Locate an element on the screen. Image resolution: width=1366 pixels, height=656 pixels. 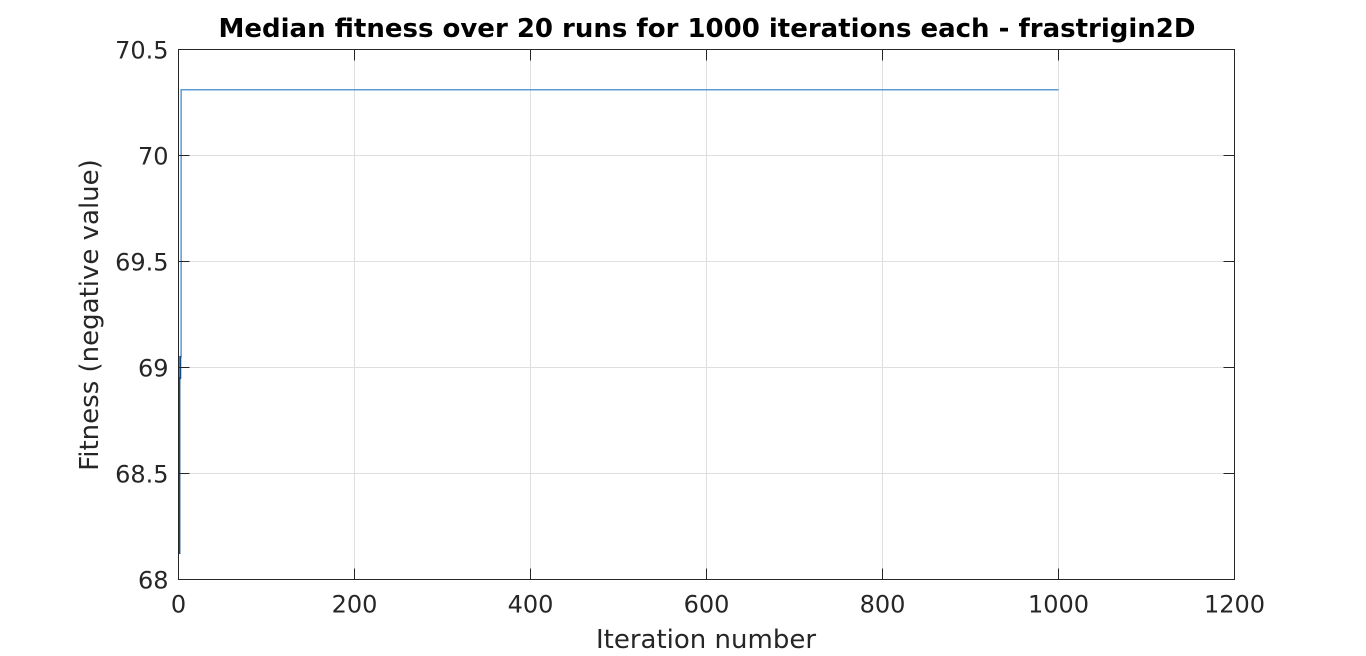
y-tick-label: 70 is located at coordinates (153, 157).